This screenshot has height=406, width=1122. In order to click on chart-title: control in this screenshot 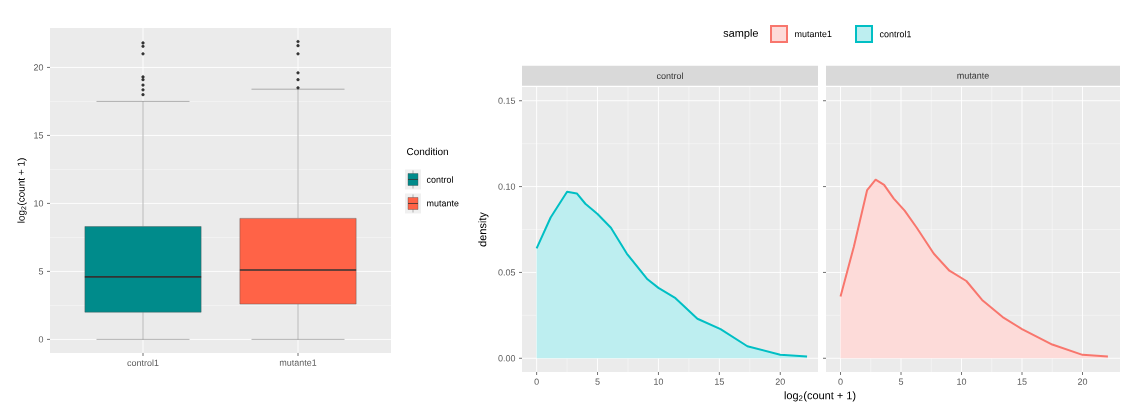, I will do `click(669, 76)`.